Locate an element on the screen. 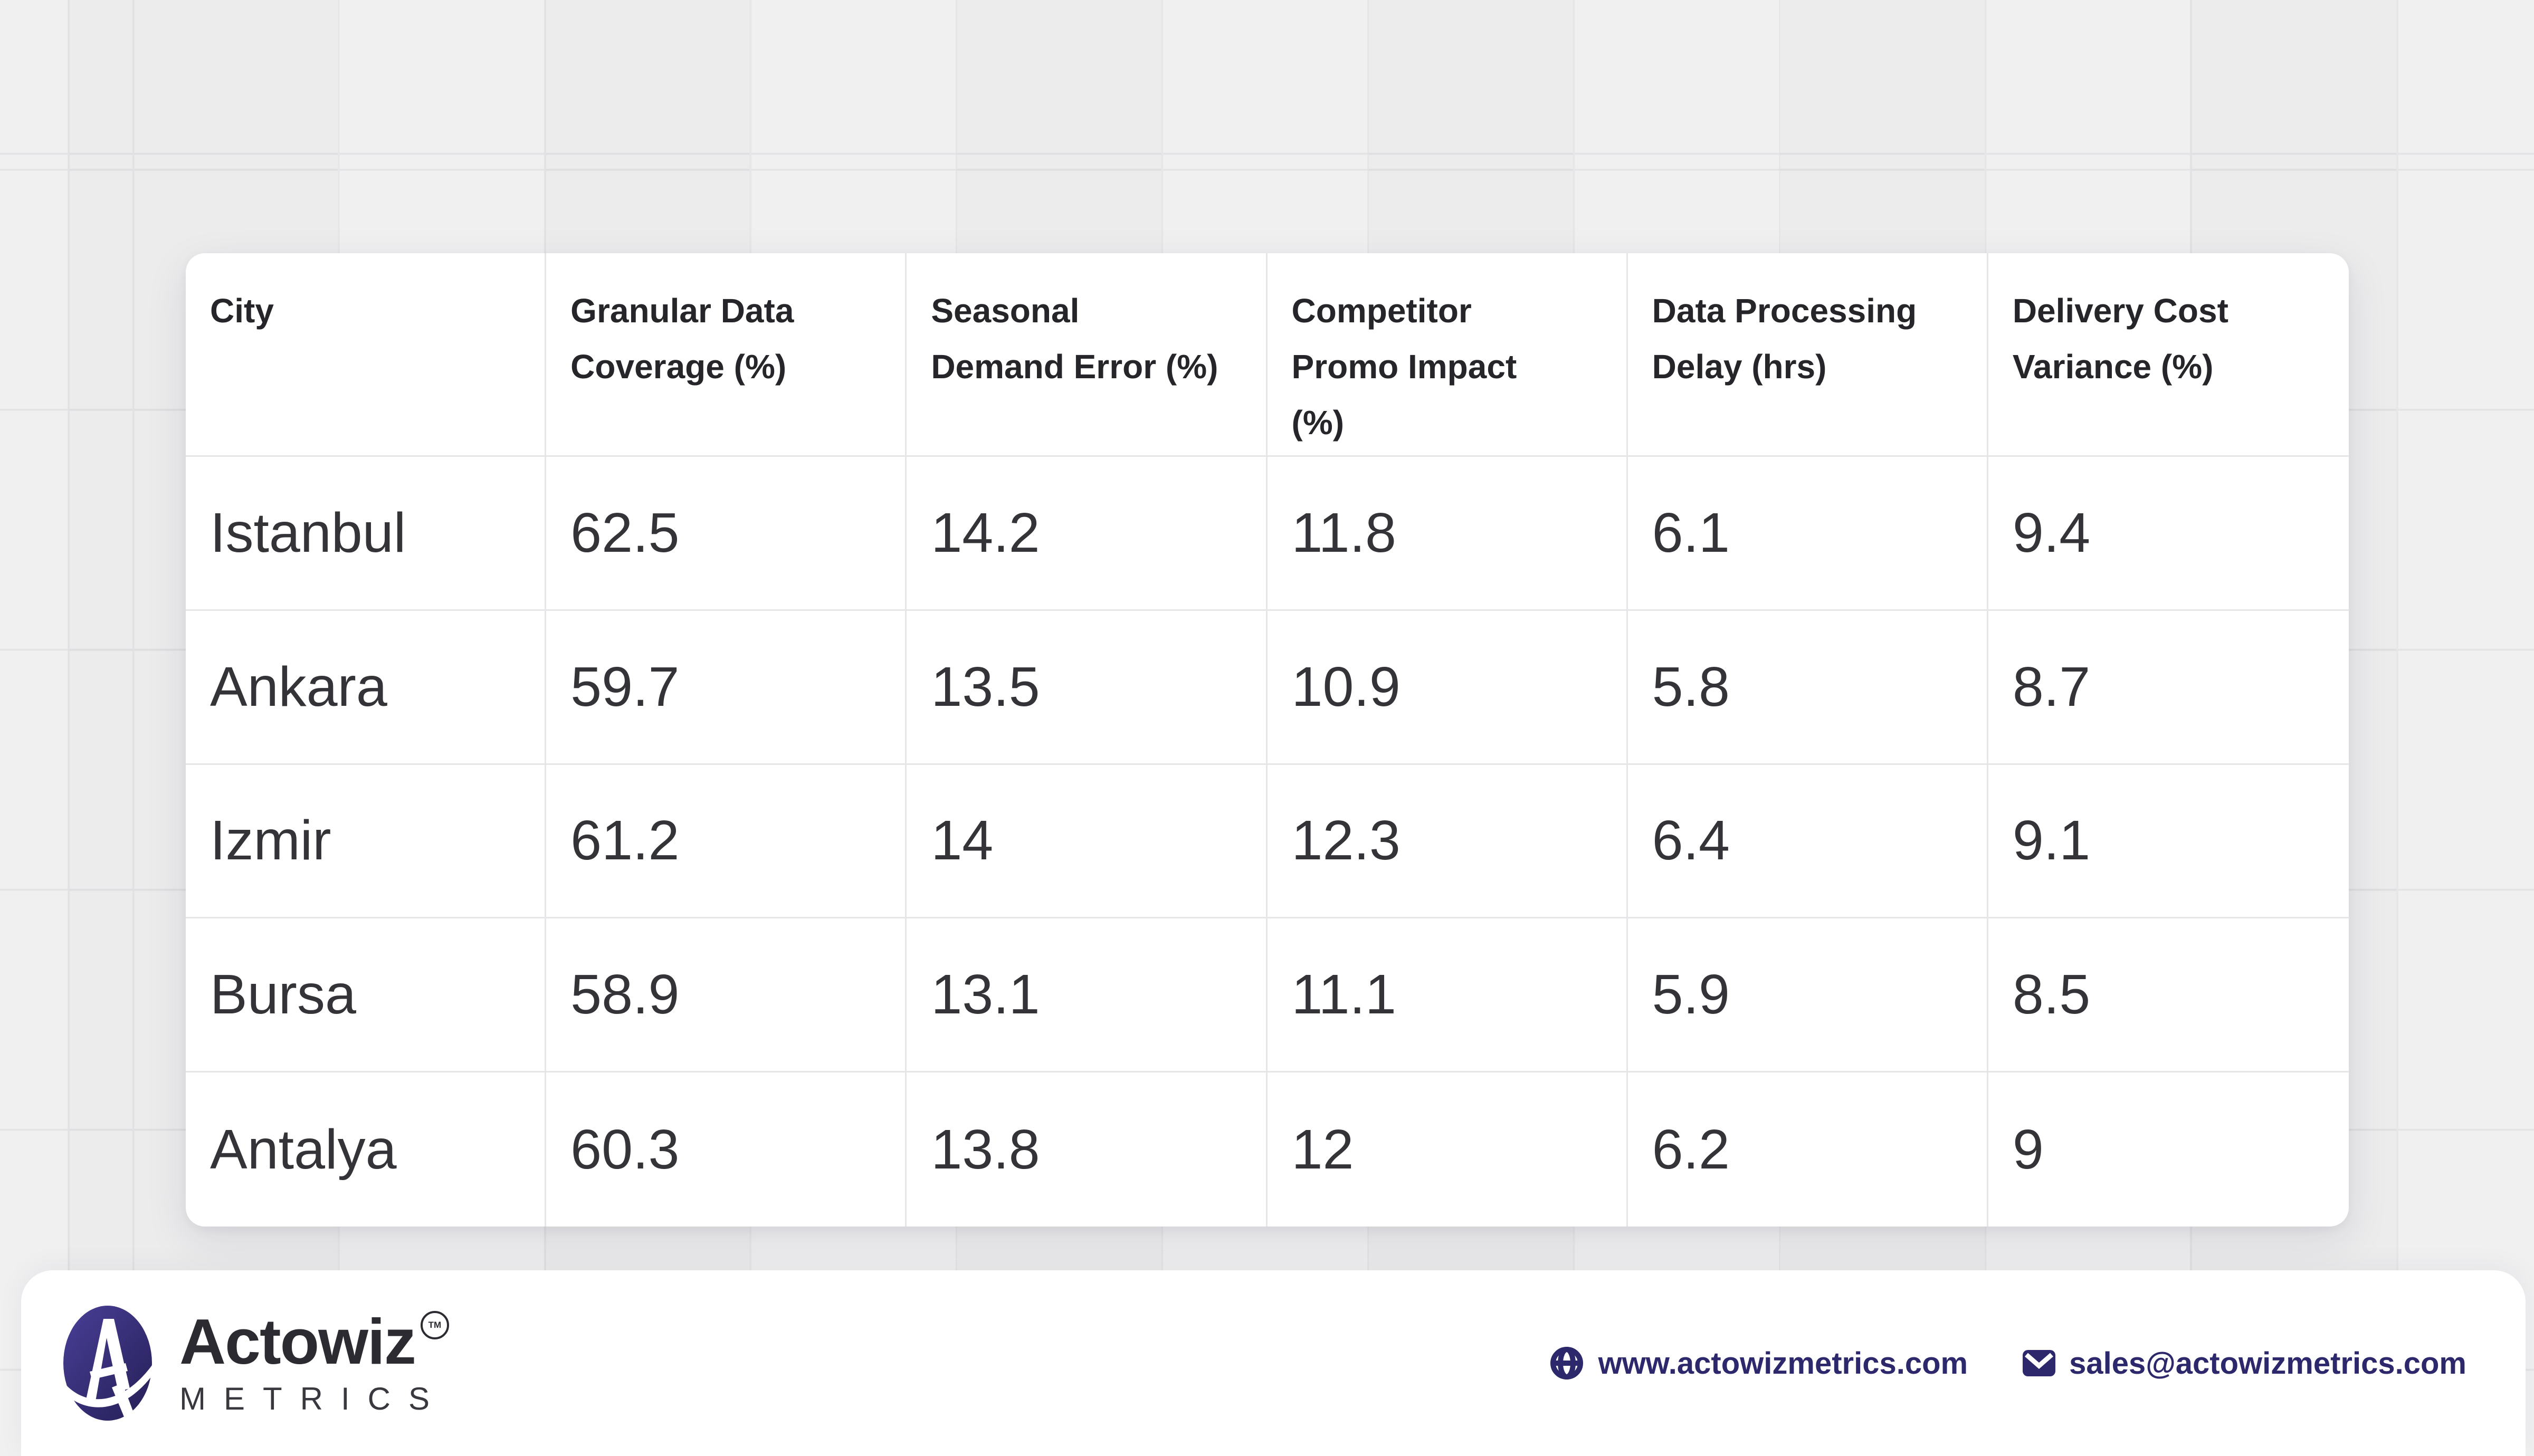 The image size is (2534, 1456). value-cell: 11.1 is located at coordinates (1447, 995).